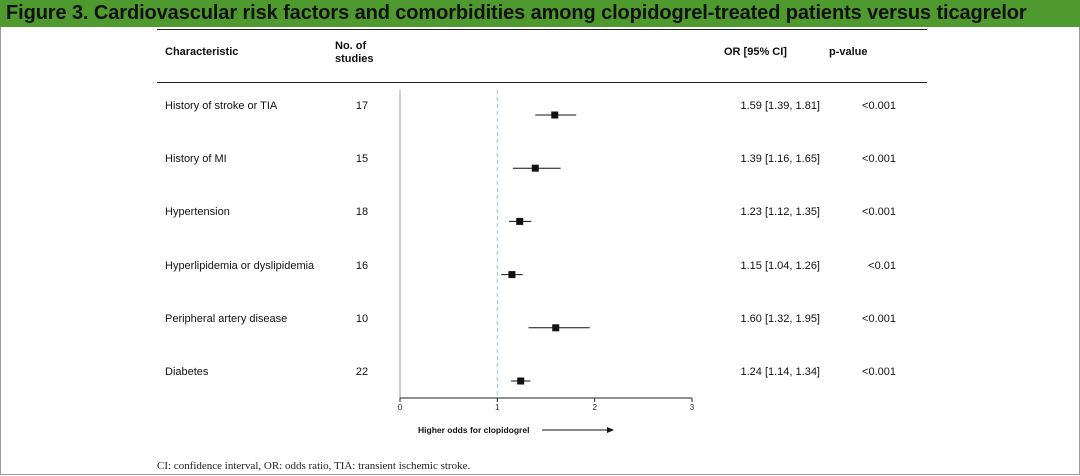  I want to click on x-tick-label: 0, so click(400, 407).